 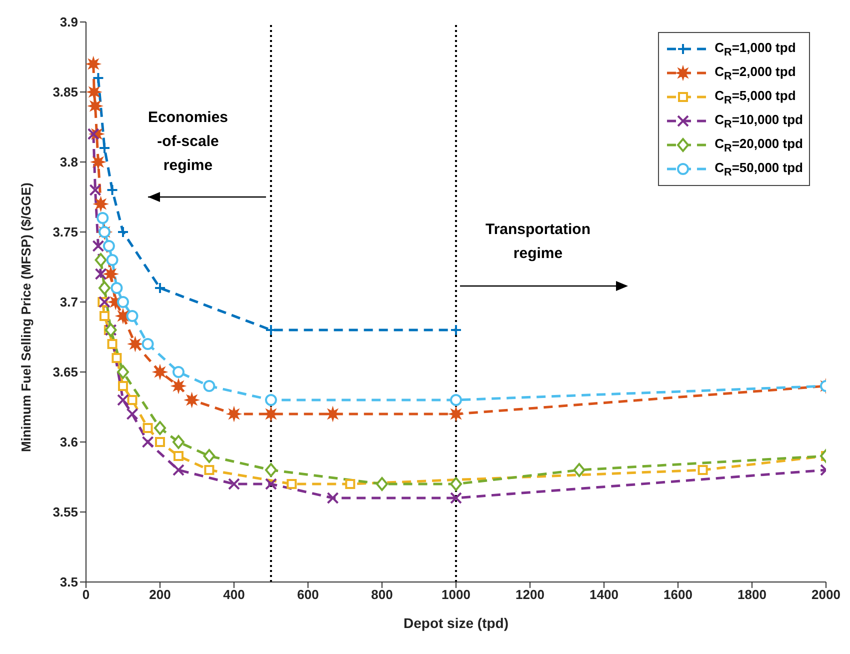 I want to click on y-tick-label: 3.65, so click(x=65, y=372).